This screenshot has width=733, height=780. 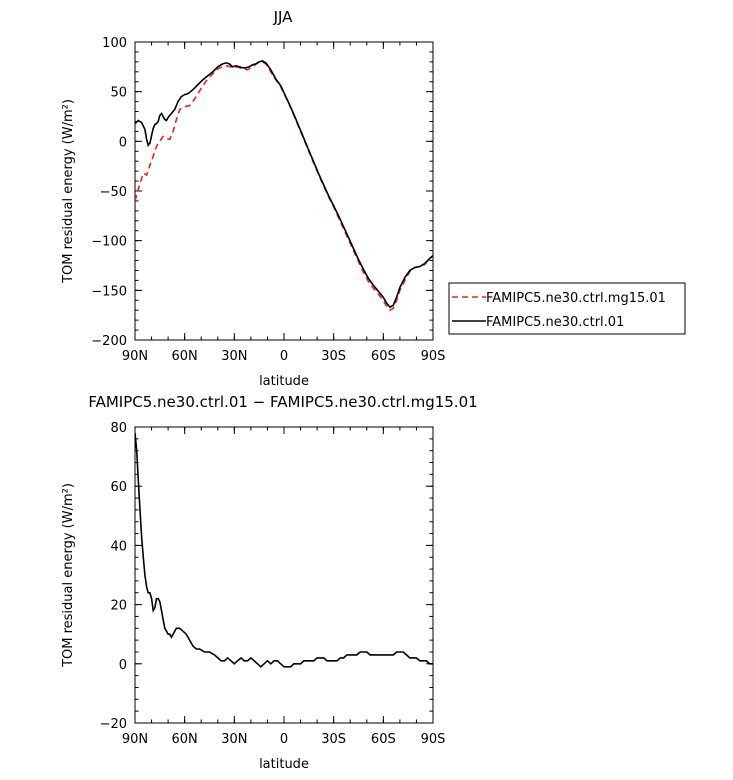 I want to click on y-tick-label: −150, so click(x=109, y=291).